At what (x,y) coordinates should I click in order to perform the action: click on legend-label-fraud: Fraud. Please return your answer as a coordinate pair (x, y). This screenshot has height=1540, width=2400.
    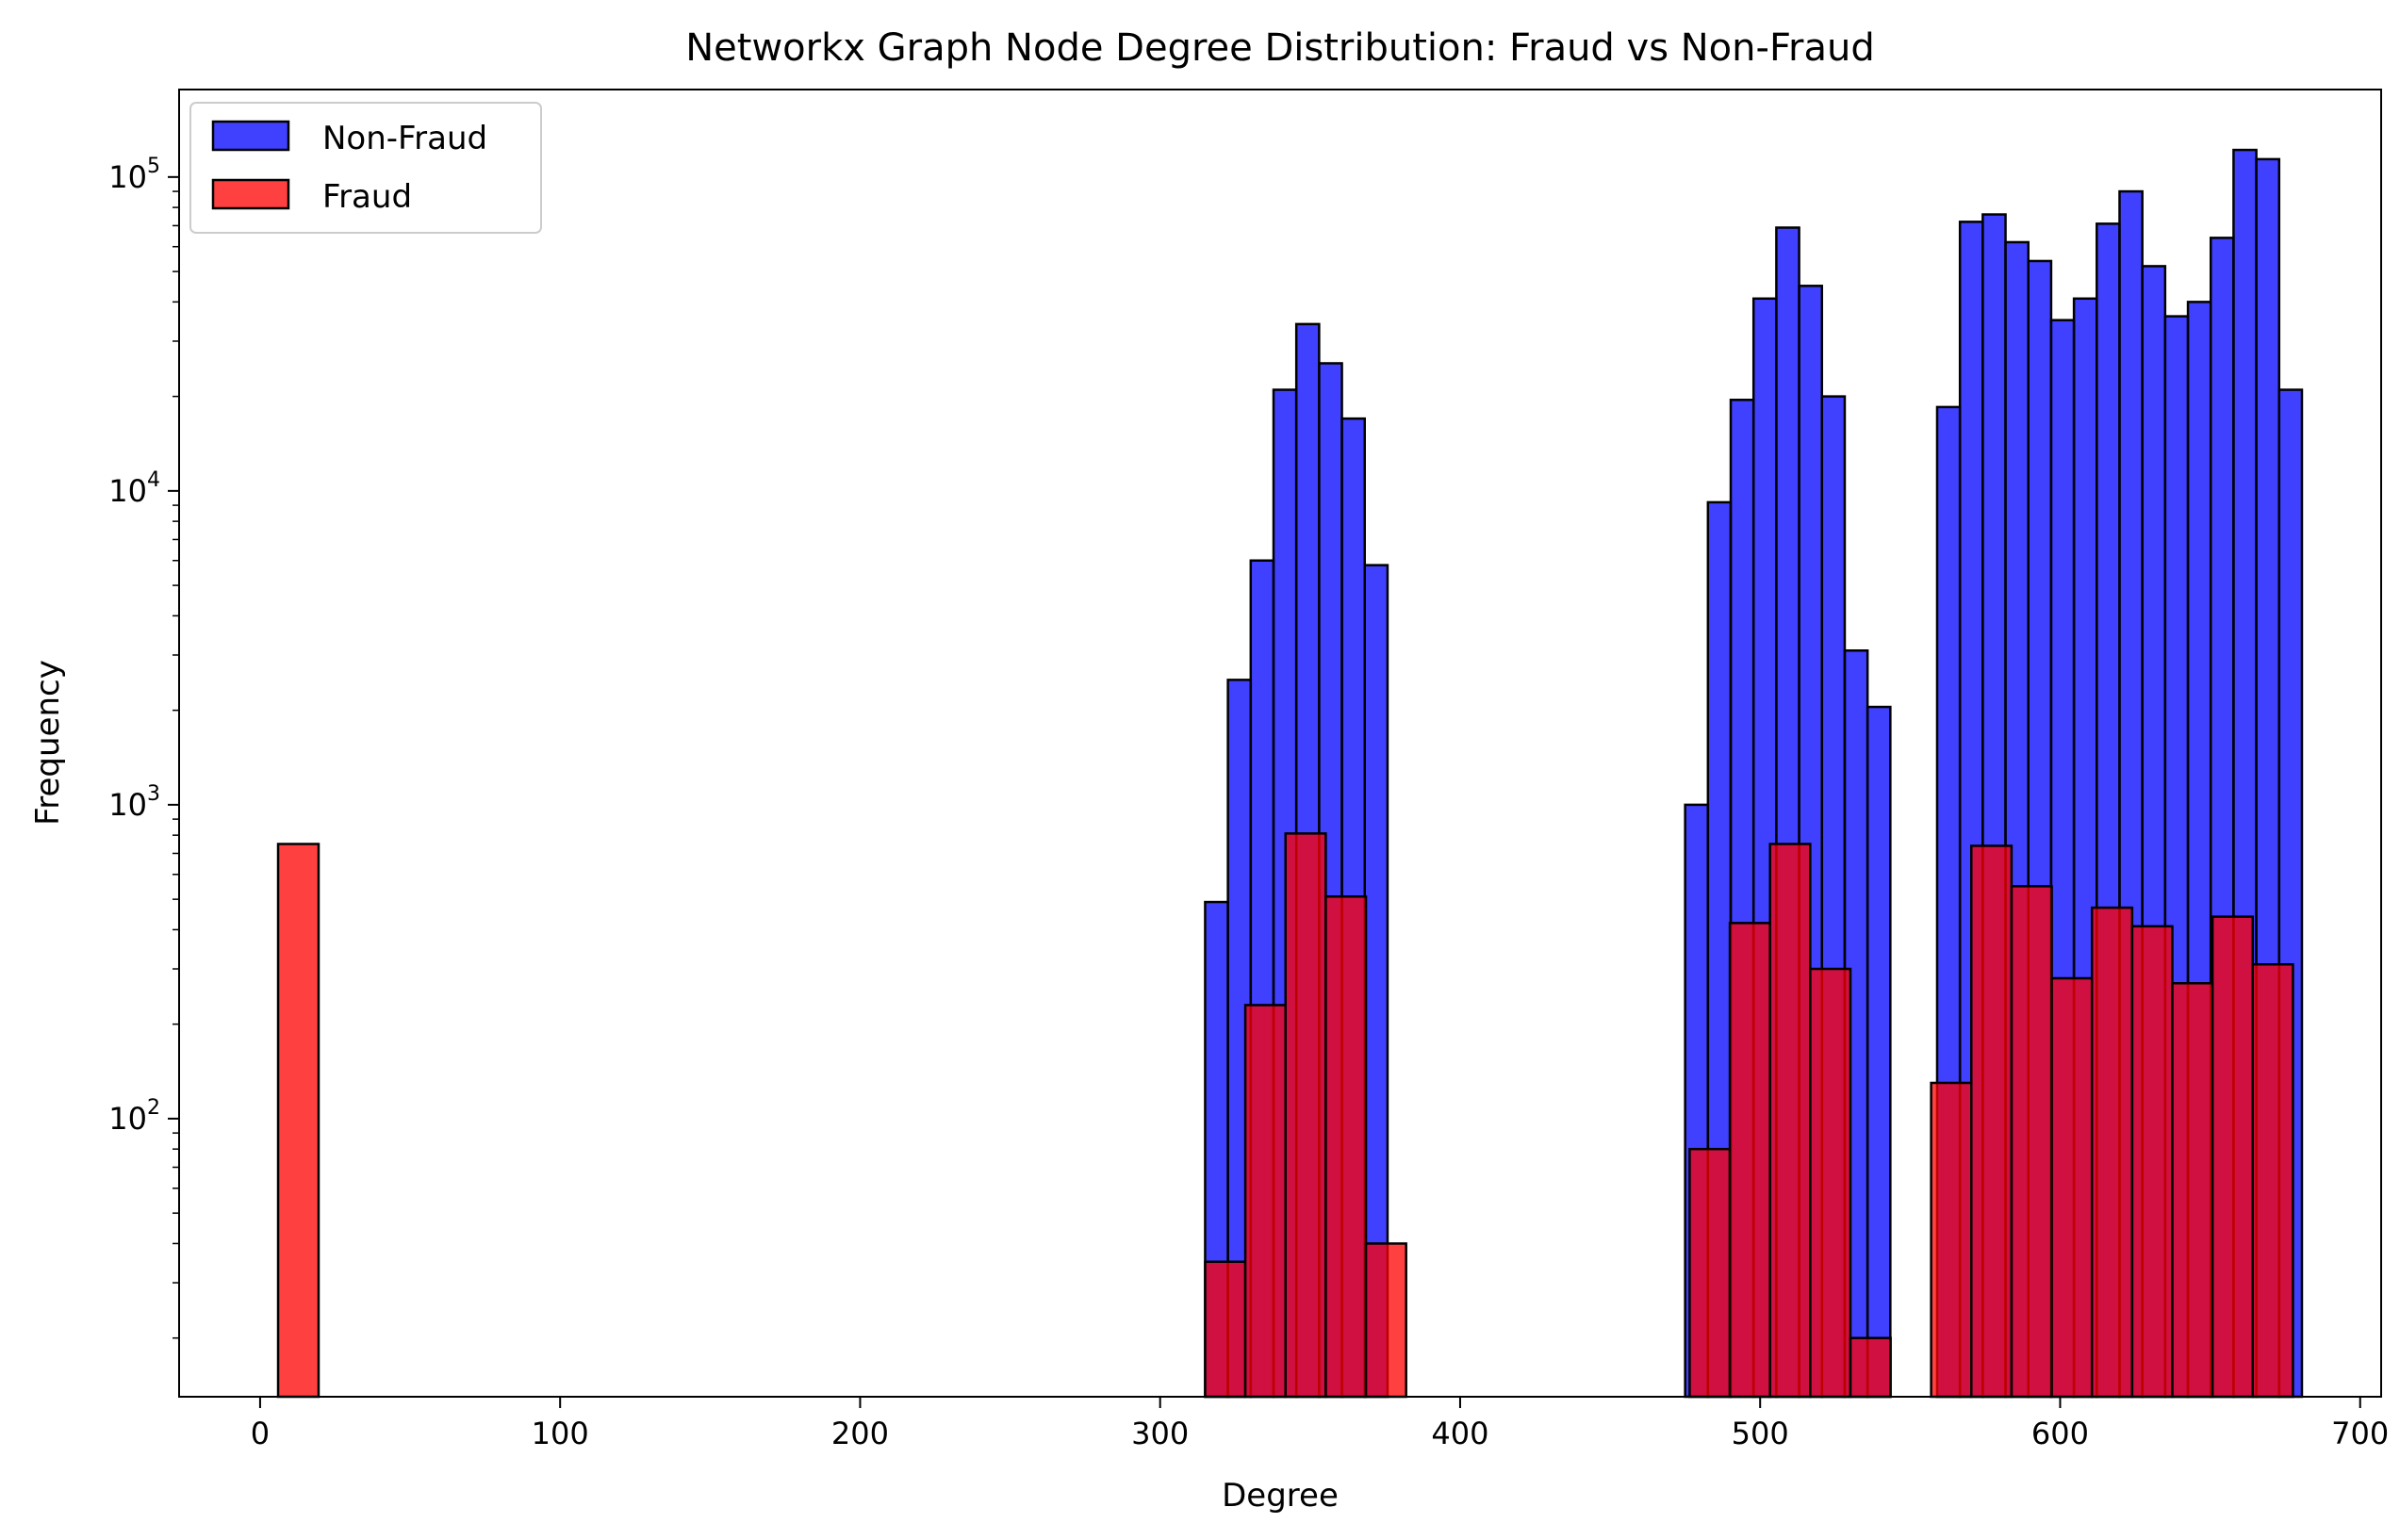
    Looking at the image, I should click on (367, 197).